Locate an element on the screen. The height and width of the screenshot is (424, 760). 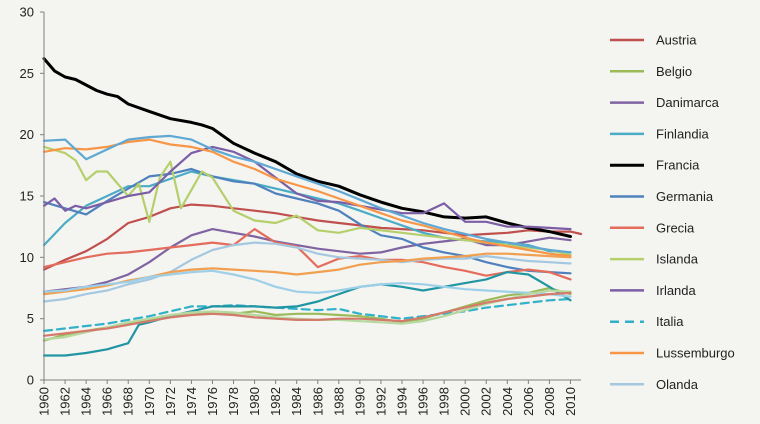
series-line-austria is located at coordinates (312, 237).